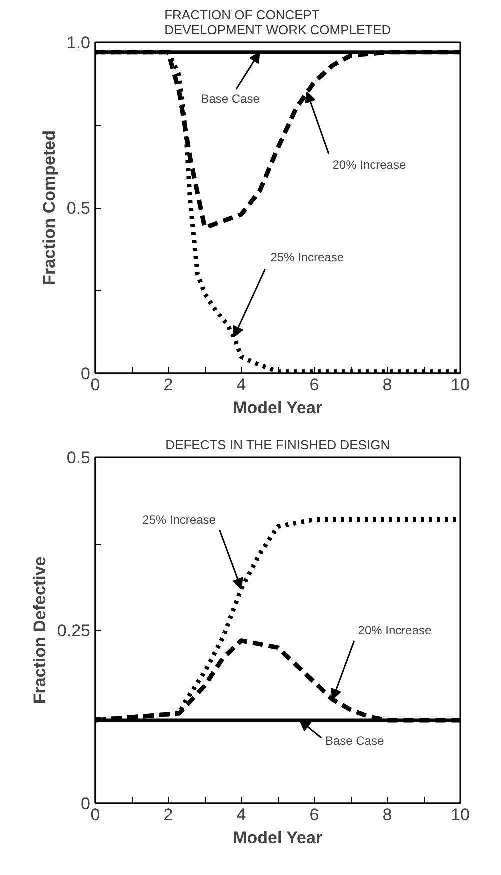 This screenshot has width=501, height=875. What do you see at coordinates (74, 631) in the screenshot?
I see `y-tick-label: 0.25` at bounding box center [74, 631].